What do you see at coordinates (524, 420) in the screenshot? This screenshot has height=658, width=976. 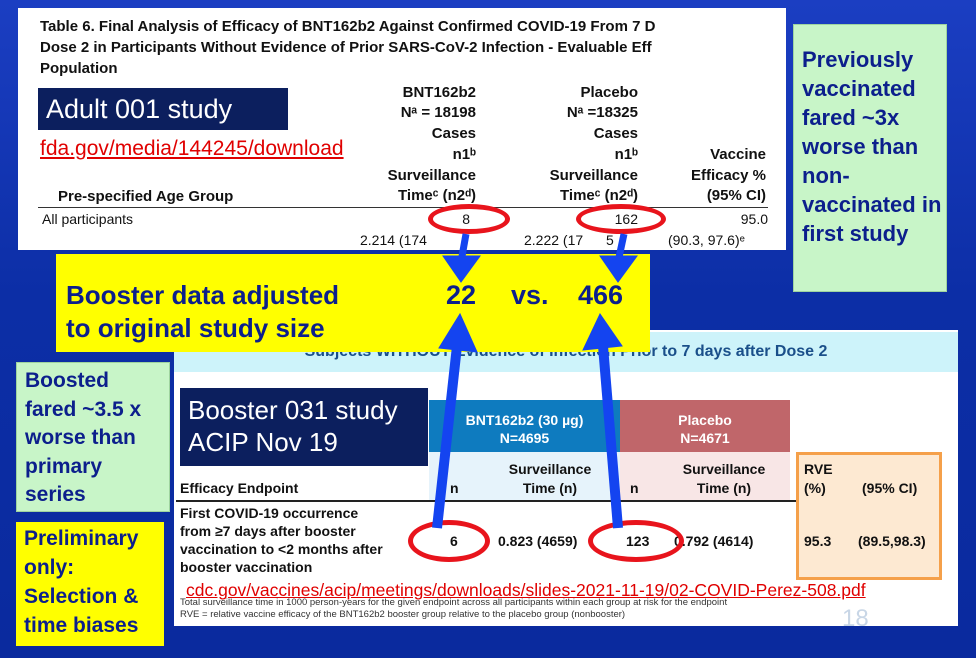 I see `bnt-header-title: BNT162b2 (30 µg)` at bounding box center [524, 420].